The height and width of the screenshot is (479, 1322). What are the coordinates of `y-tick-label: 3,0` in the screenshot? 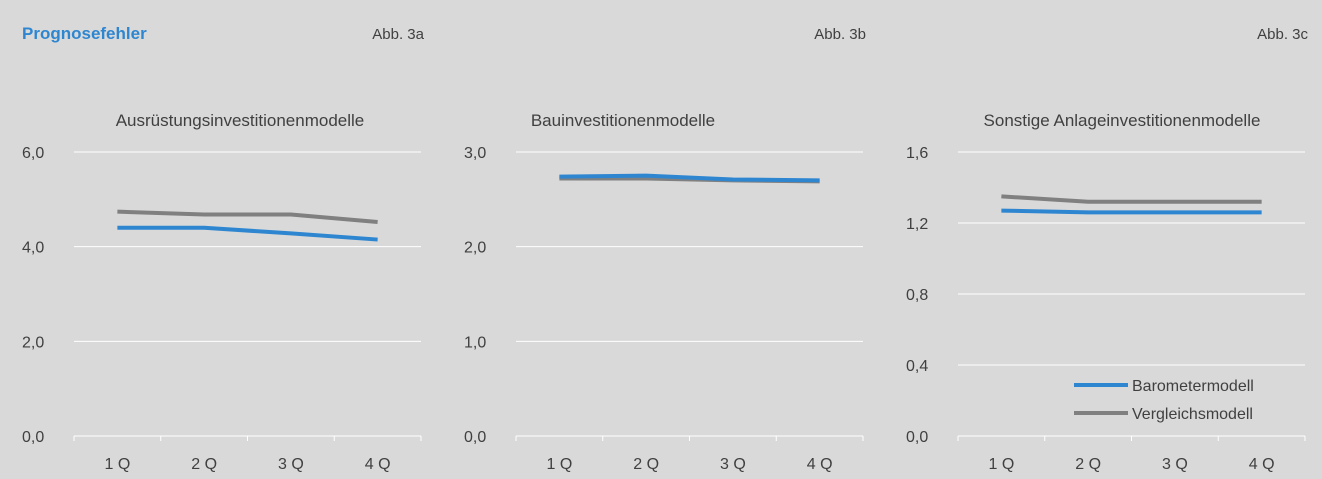 It's located at (475, 153).